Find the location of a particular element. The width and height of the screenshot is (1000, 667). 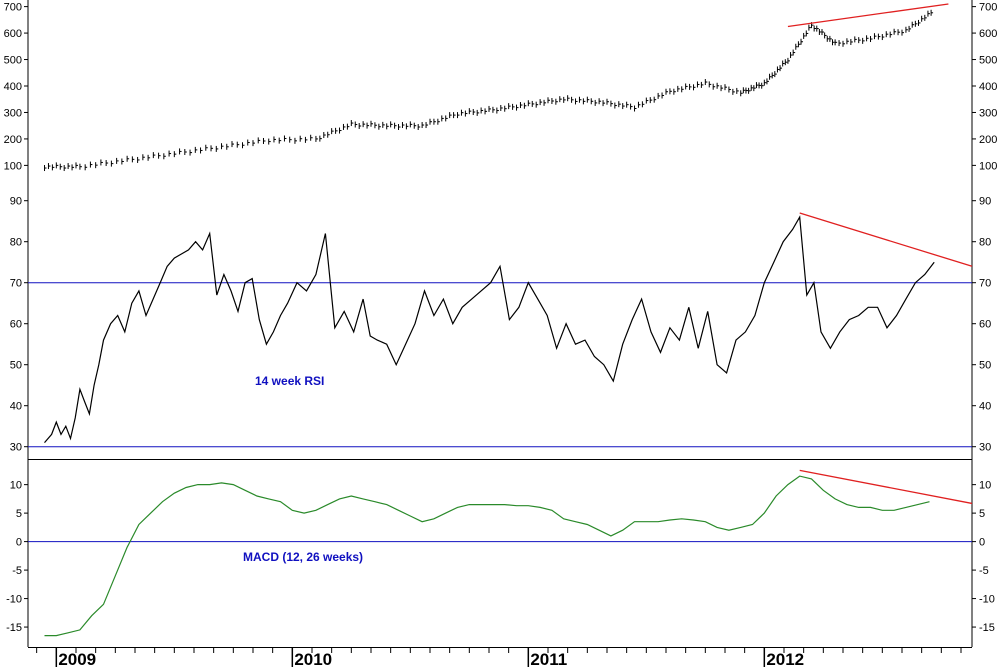

macd-ytick-label-right: -15 is located at coordinates (987, 628).